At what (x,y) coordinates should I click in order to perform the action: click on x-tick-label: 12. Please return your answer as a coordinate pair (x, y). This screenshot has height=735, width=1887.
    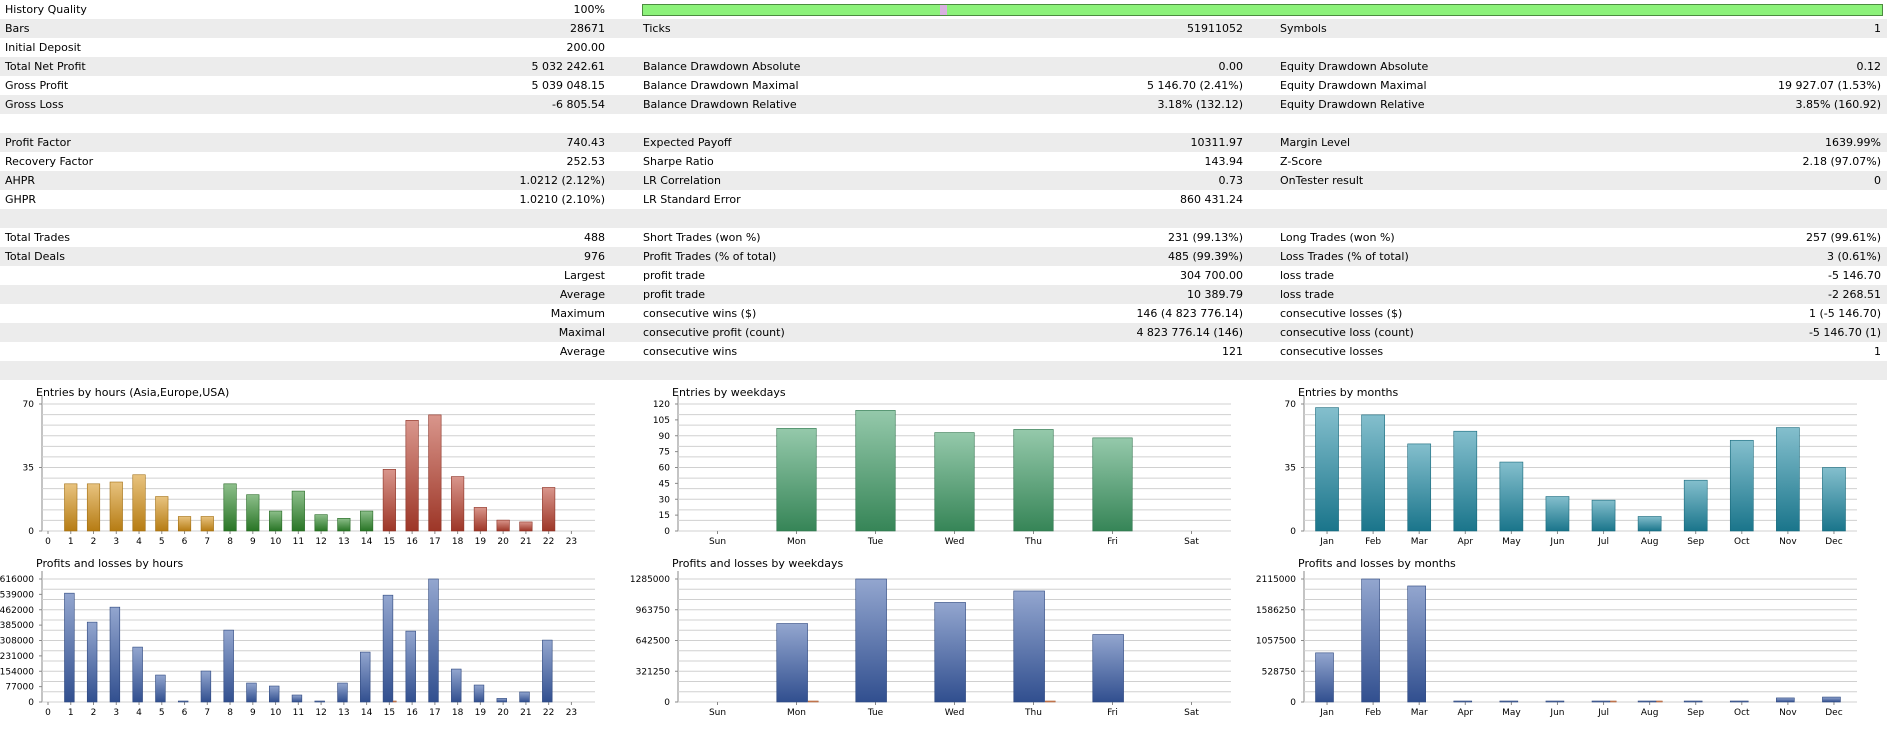
    Looking at the image, I should click on (320, 713).